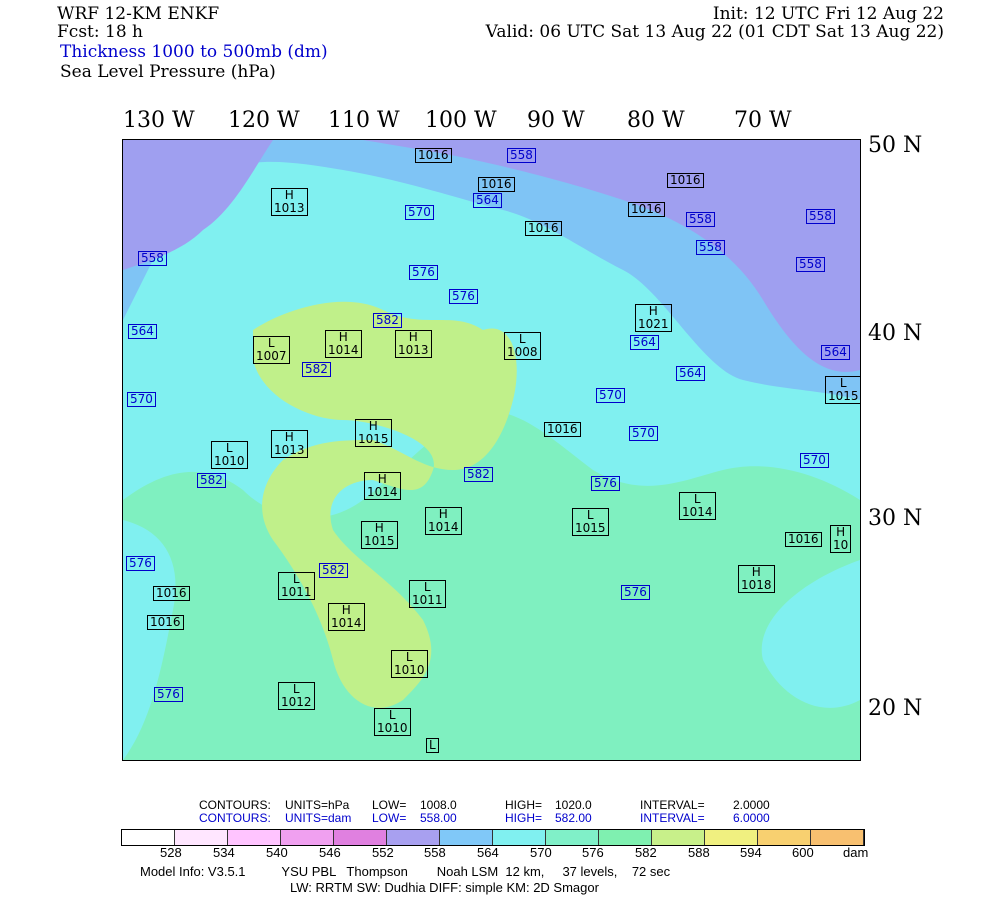 Image resolution: width=1000 pixels, height=900 pixels. Describe the element at coordinates (432, 745) in the screenshot. I see `pressure-center-low: L` at that location.